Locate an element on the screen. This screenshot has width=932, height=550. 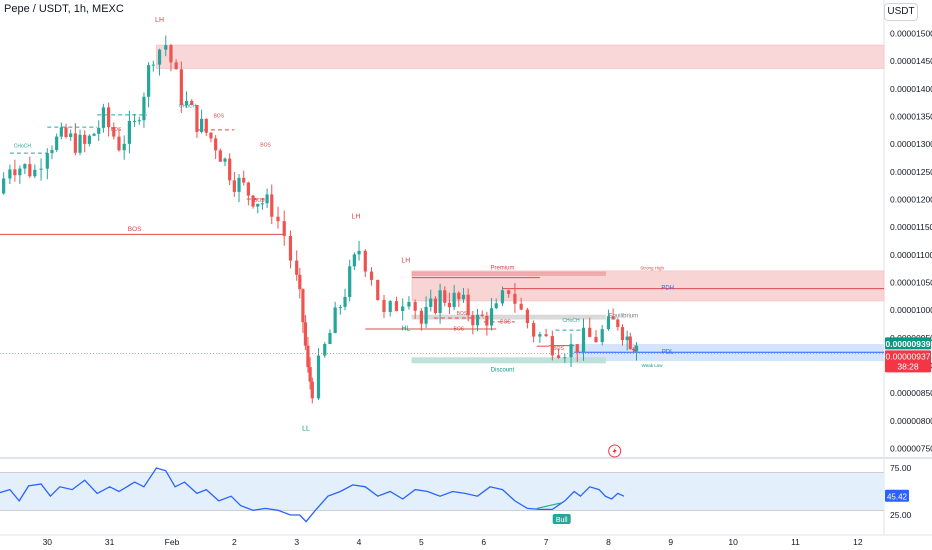
y-tick-label: 0.00001300 is located at coordinates (911, 144).